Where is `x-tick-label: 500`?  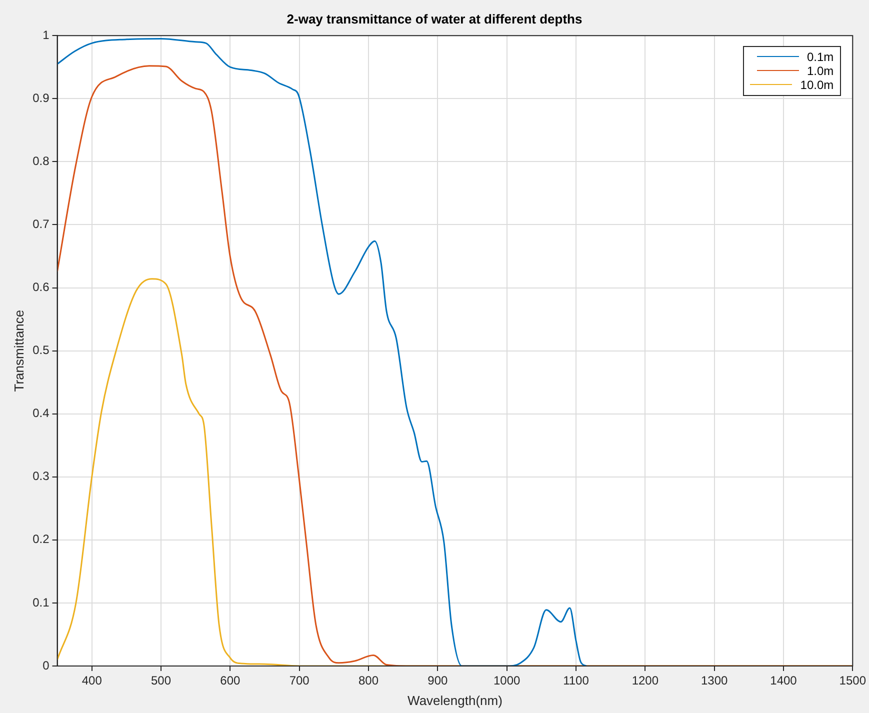
x-tick-label: 500 is located at coordinates (161, 681).